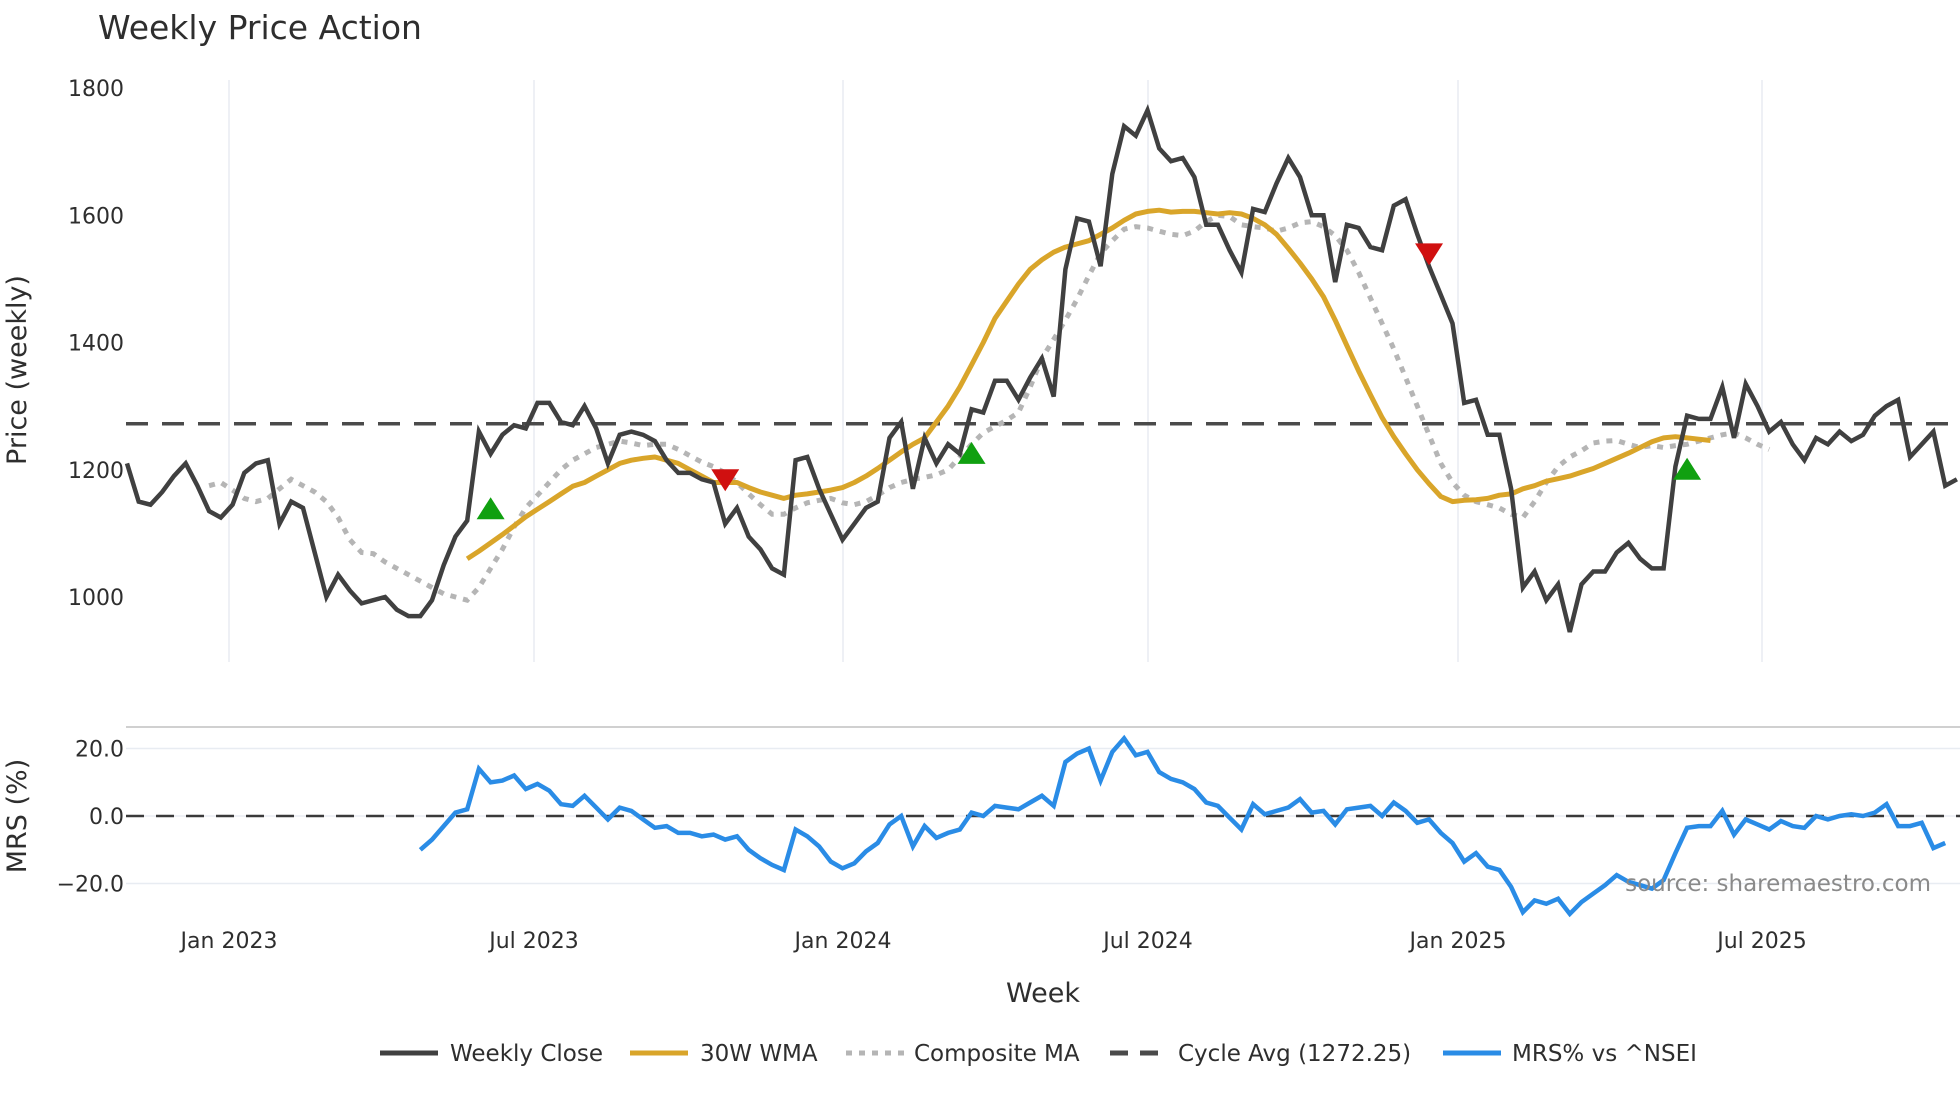 The image size is (1960, 1102). I want to click on legend-item: Cycle Avg (1272.25), so click(1260, 1054).